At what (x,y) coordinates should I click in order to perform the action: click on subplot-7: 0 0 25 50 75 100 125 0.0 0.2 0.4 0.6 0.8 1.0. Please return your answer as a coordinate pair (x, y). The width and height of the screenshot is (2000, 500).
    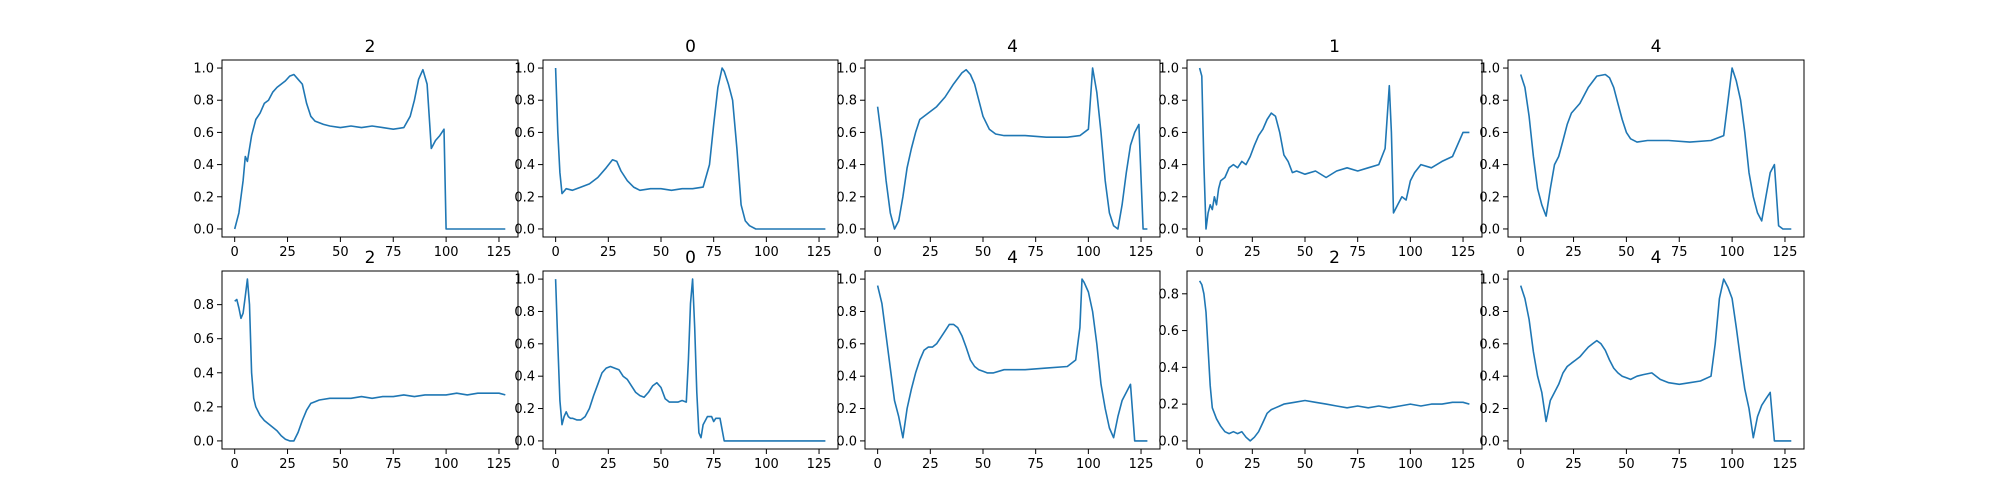
    Looking at the image, I should click on (676, 360).